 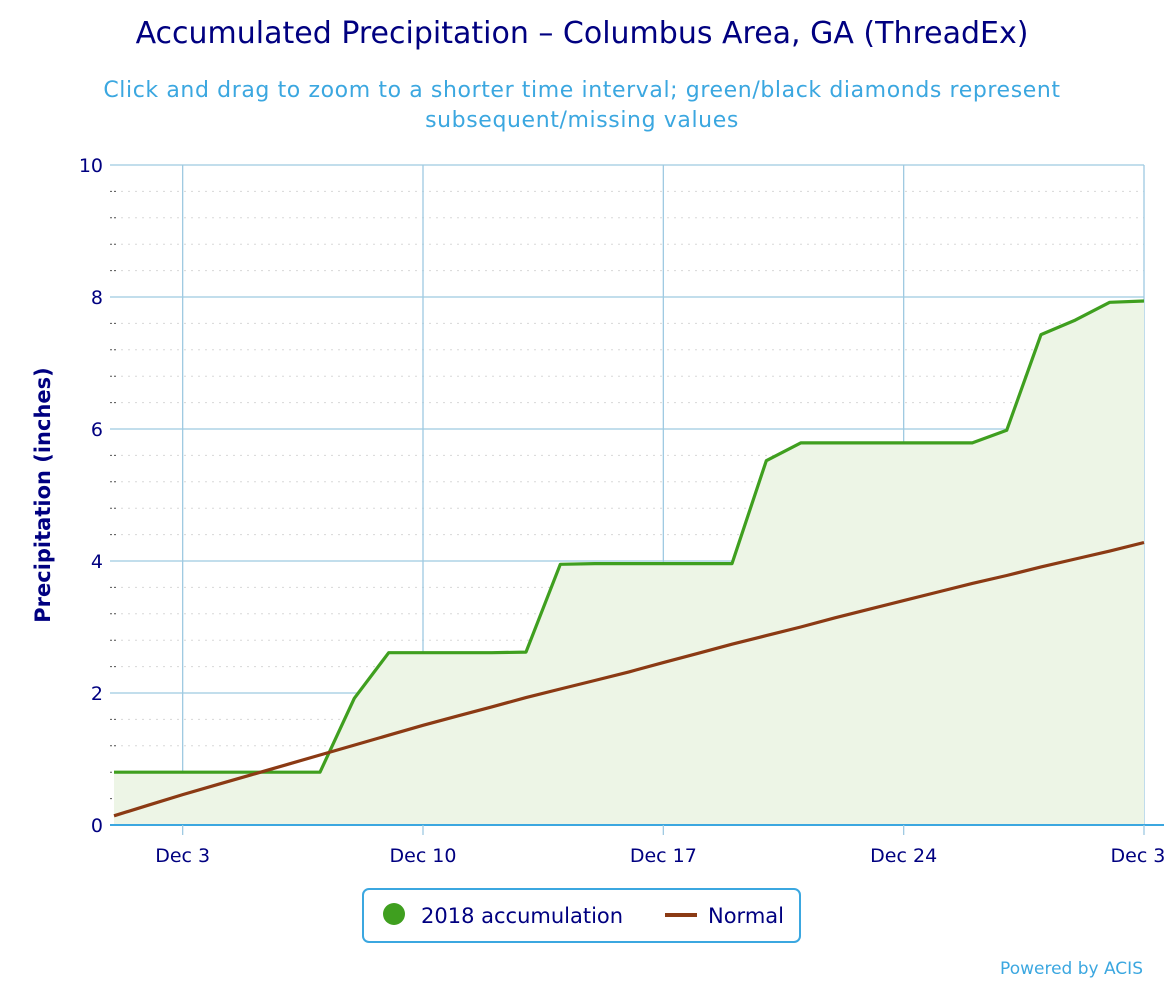 What do you see at coordinates (97, 694) in the screenshot?
I see `y-tick-label: 2` at bounding box center [97, 694].